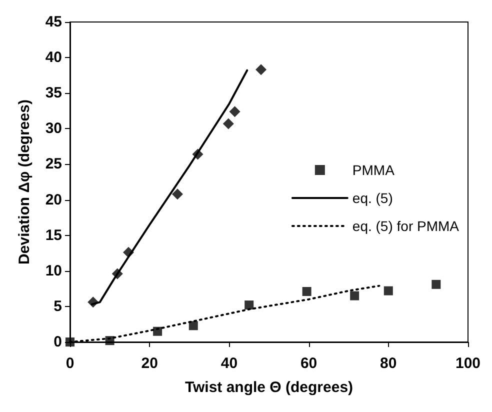 The height and width of the screenshot is (412, 492). What do you see at coordinates (53, 93) in the screenshot?
I see `y-tick-label: 35` at bounding box center [53, 93].